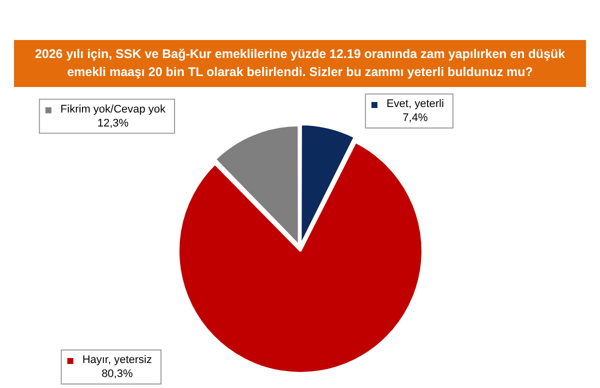  What do you see at coordinates (415, 118) in the screenshot?
I see `data-label: 7,4%` at bounding box center [415, 118].